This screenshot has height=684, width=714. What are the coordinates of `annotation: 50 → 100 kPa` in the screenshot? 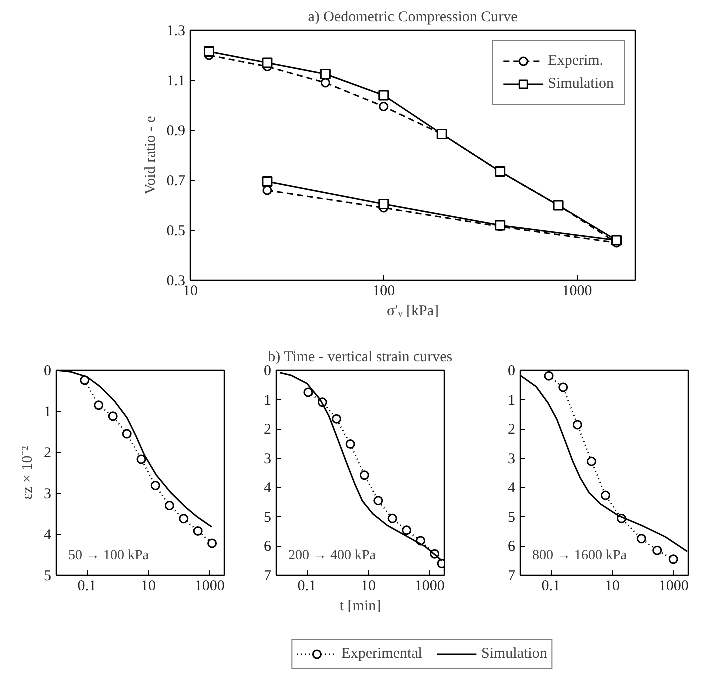 It's located at (109, 556).